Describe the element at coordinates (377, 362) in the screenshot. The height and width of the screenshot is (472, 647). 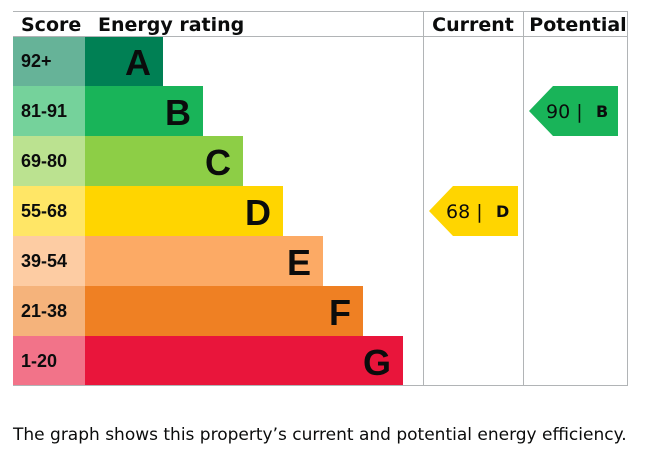
I see `band-g-letter: G` at that location.